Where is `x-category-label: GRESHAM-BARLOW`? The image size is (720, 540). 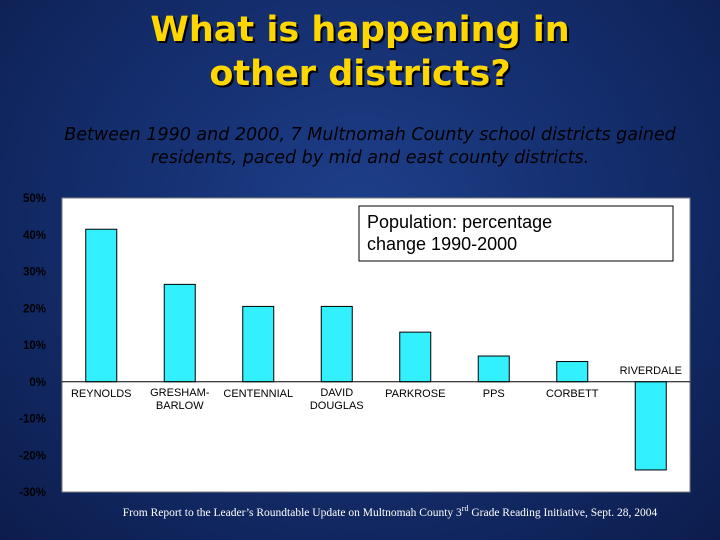
x-category-label: GRESHAM-BARLOW is located at coordinates (180, 399).